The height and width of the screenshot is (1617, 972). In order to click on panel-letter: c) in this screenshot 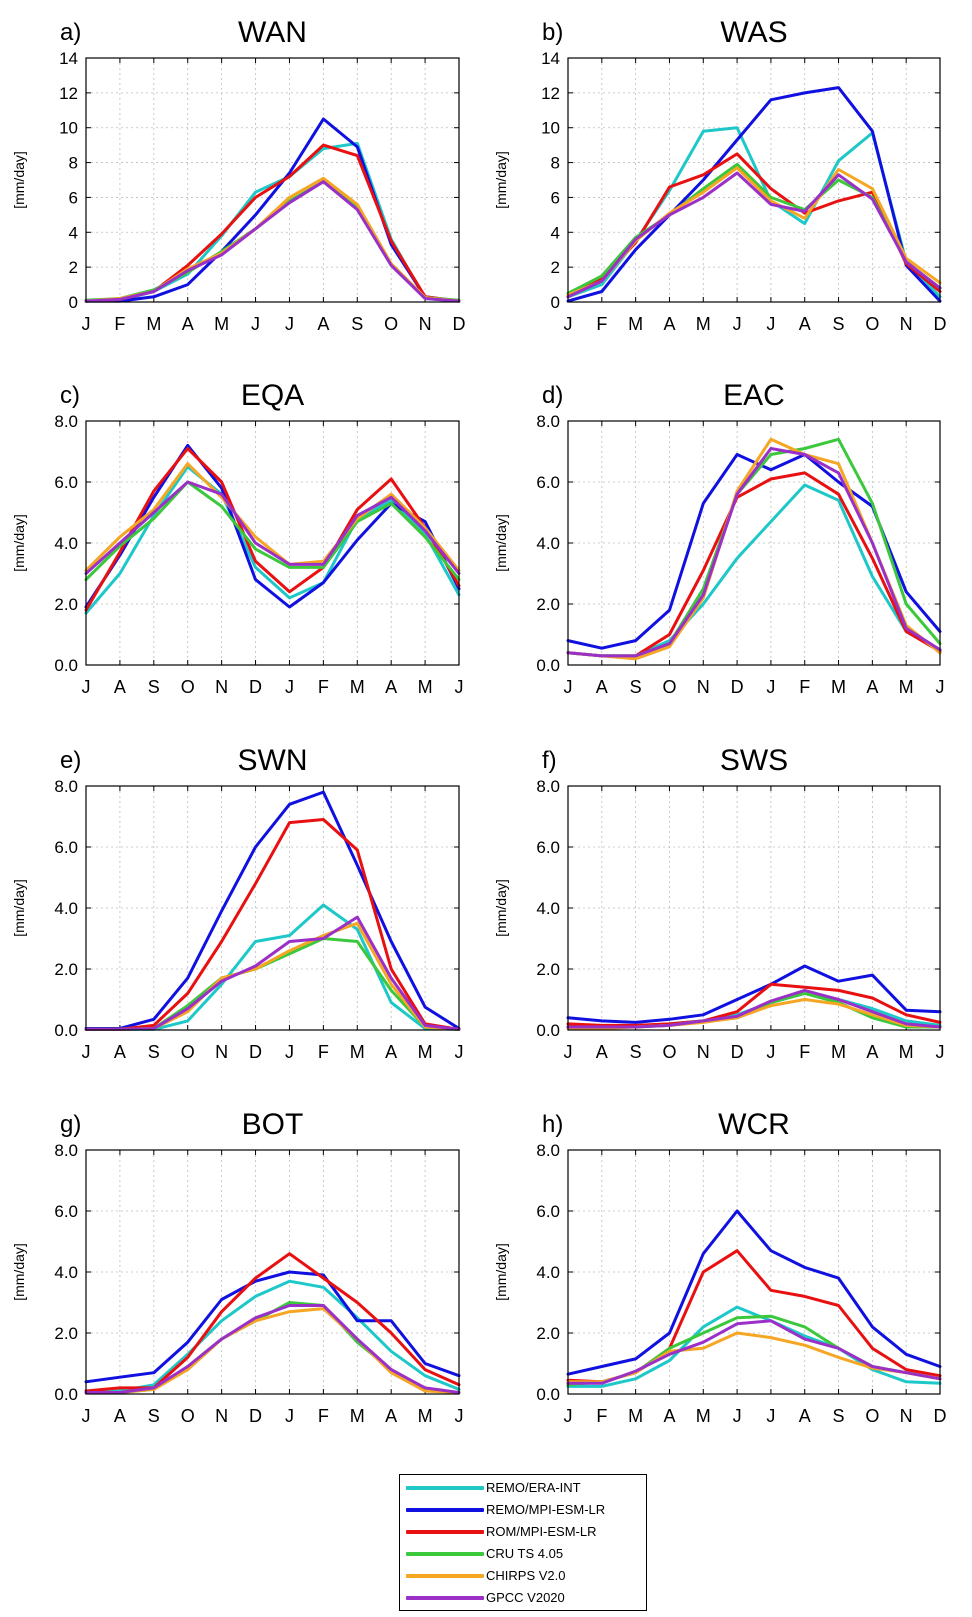, I will do `click(70, 395)`.